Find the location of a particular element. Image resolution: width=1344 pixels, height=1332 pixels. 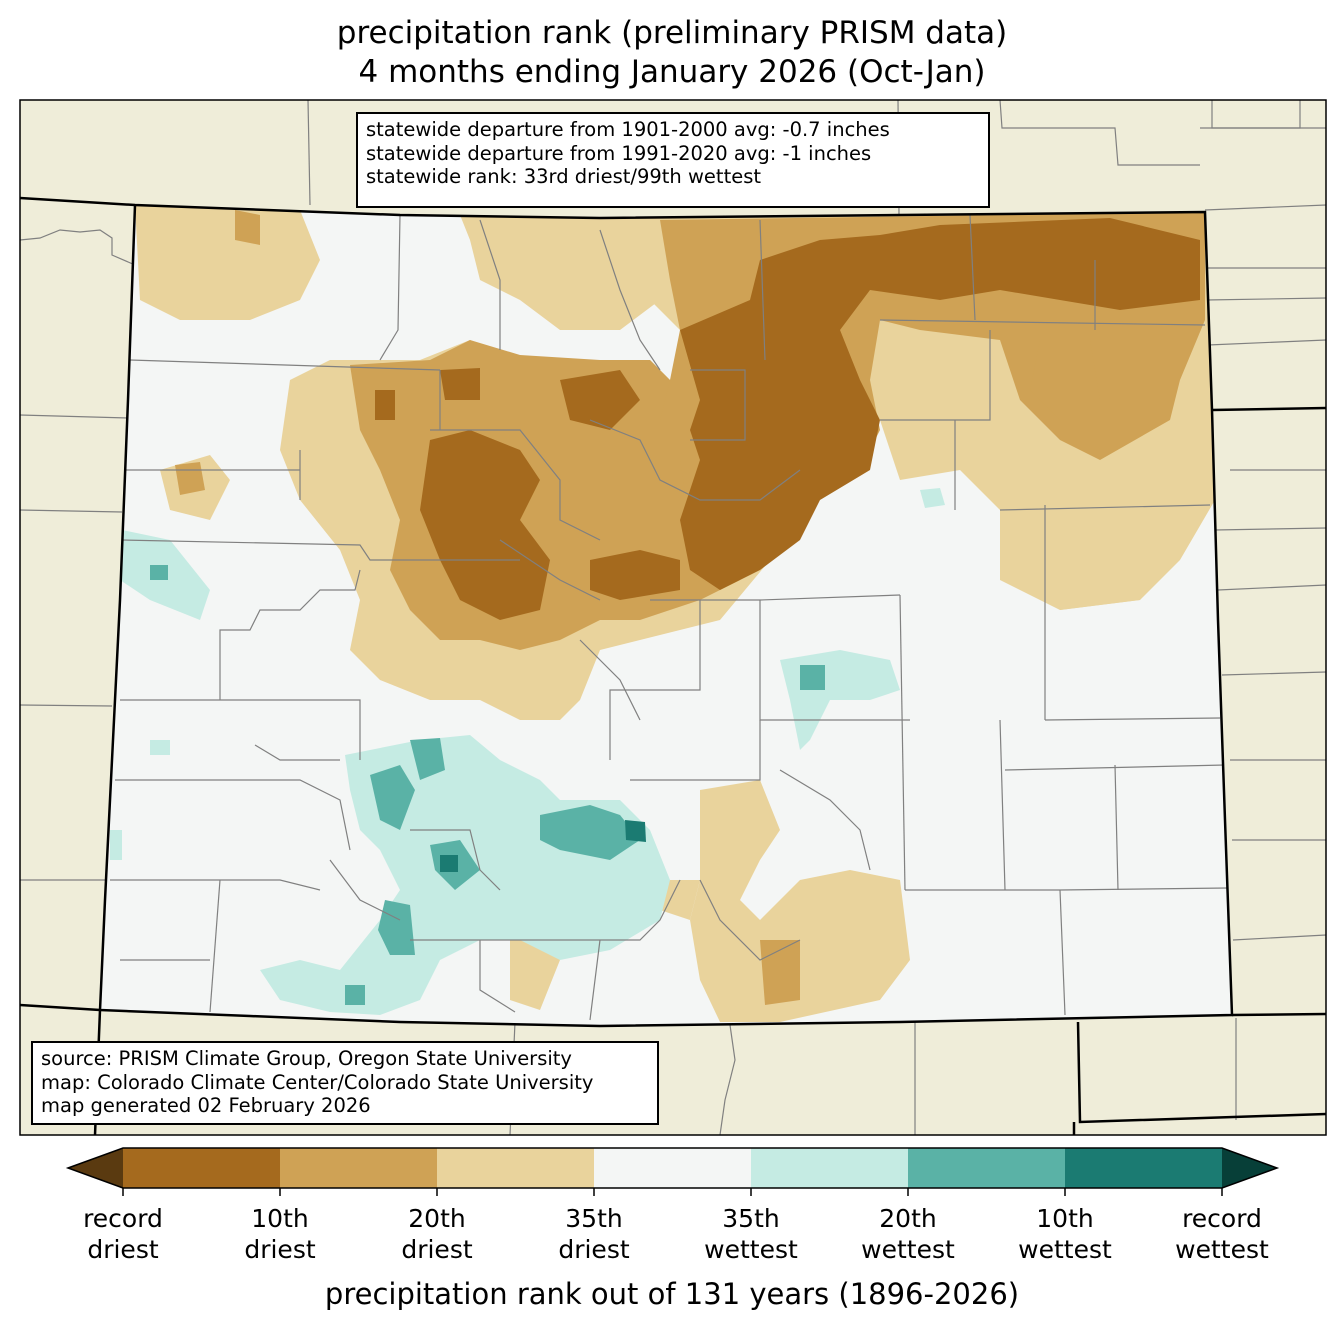

colorbar-tick-label: record wettest is located at coordinates (1222, 1234).